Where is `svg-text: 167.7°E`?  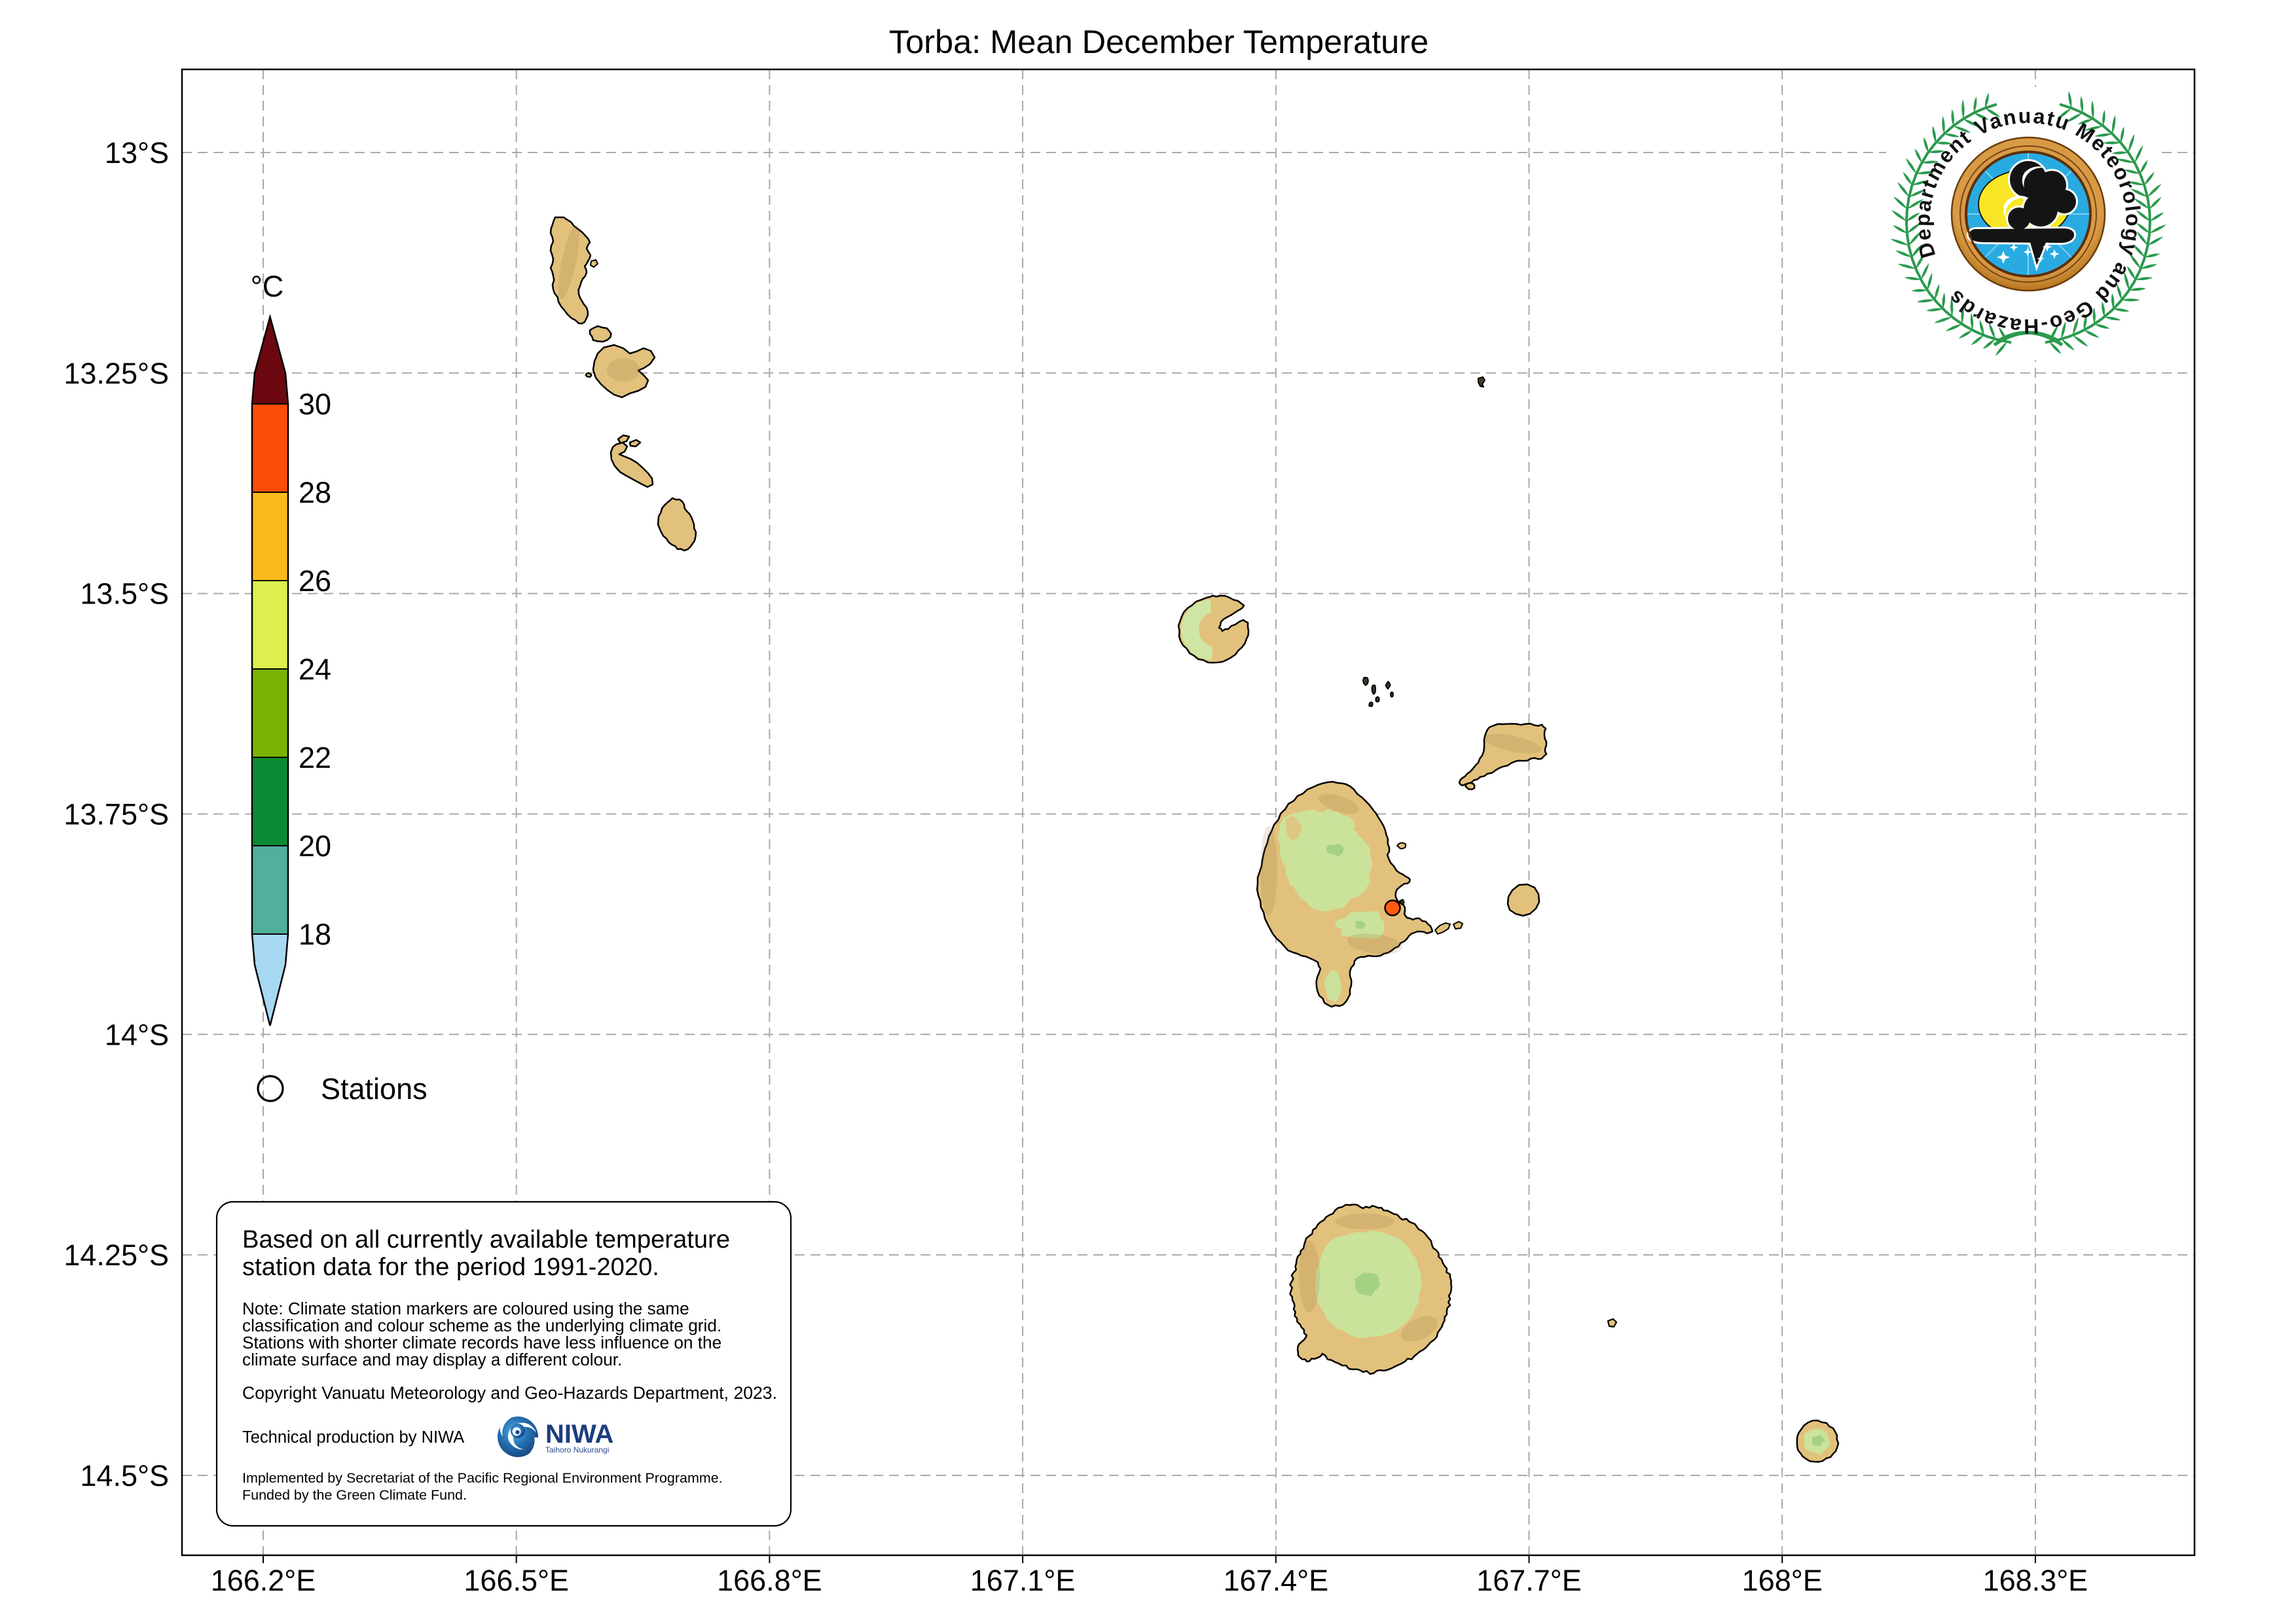
svg-text: 167.7°E is located at coordinates (1529, 1580).